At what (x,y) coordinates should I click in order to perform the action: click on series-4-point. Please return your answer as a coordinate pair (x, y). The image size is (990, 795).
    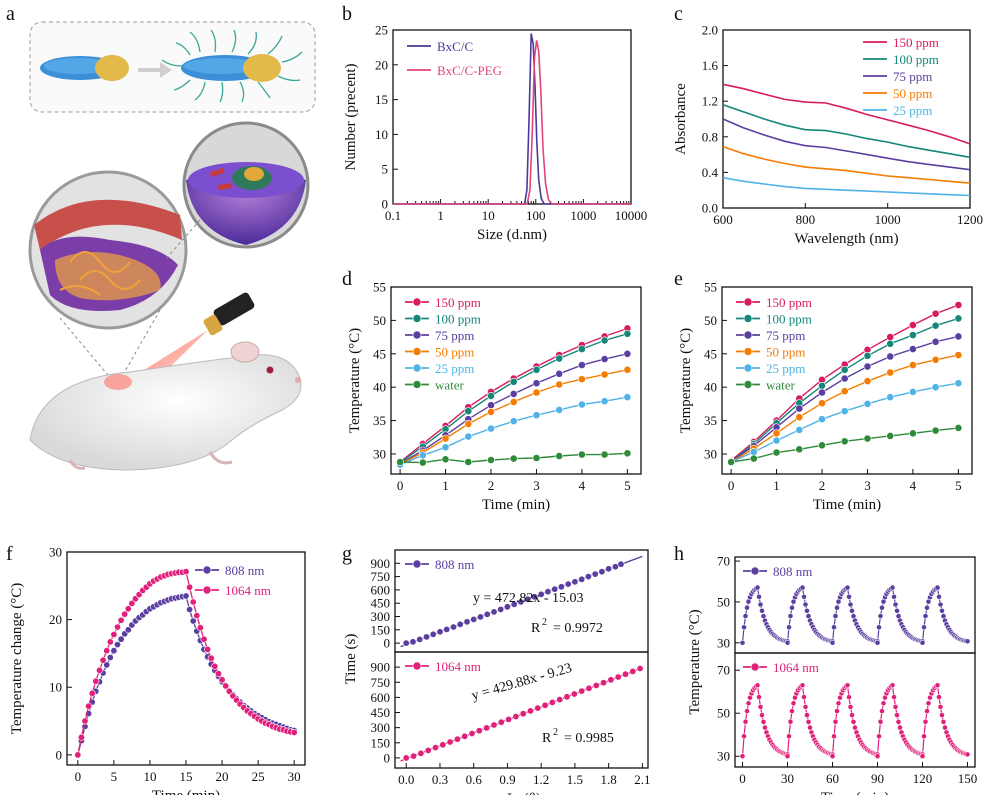
    Looking at the image, I should click on (822, 419).